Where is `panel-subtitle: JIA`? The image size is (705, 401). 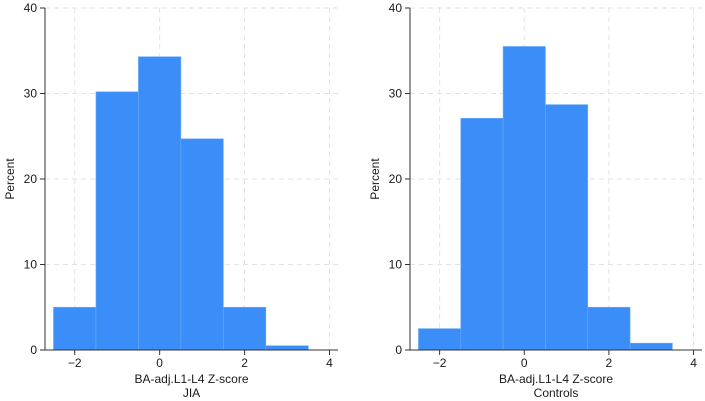
panel-subtitle: JIA is located at coordinates (191, 393).